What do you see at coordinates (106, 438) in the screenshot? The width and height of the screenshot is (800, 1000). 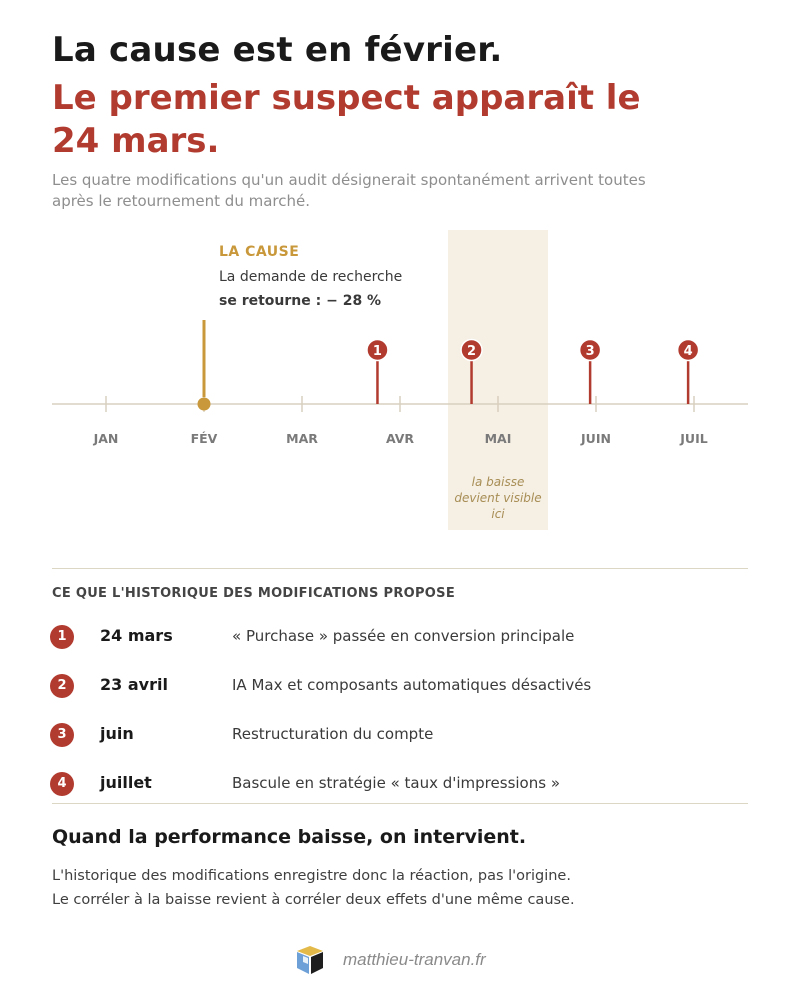 I see `month-label: JAN` at bounding box center [106, 438].